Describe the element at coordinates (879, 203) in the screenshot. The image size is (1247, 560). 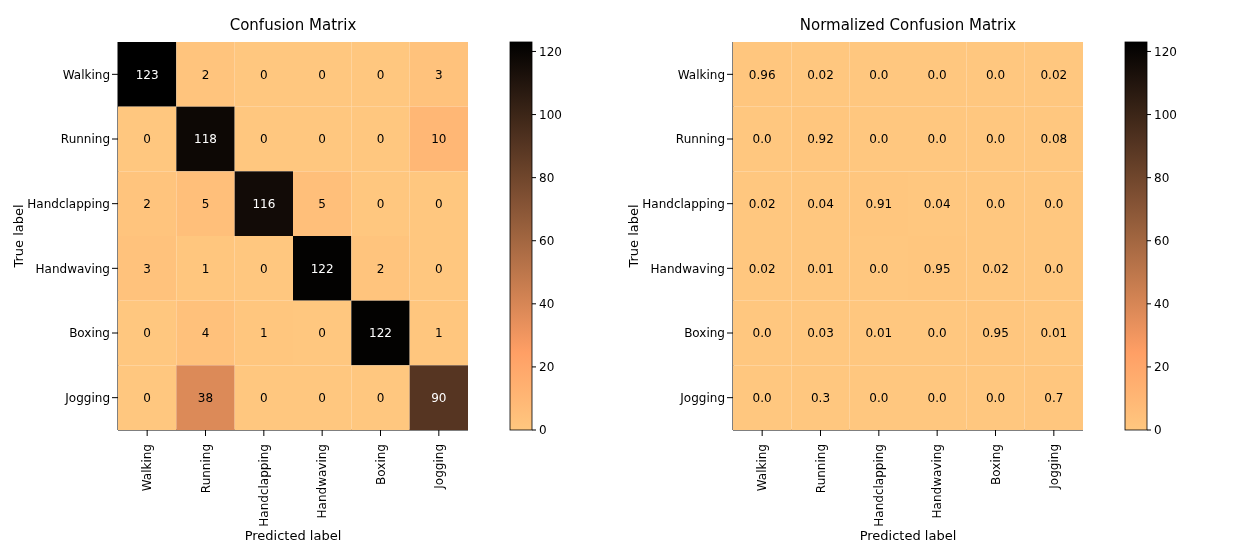
I see `data-label: 0.91` at that location.